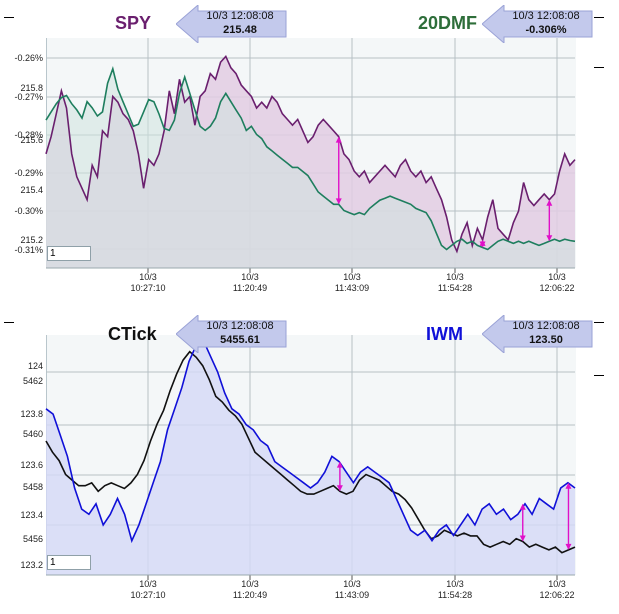 Image resolution: width=619 pixels, height=614 pixels. Describe the element at coordinates (31, 565) in the screenshot. I see `y-tick-label: 123.2` at that location.